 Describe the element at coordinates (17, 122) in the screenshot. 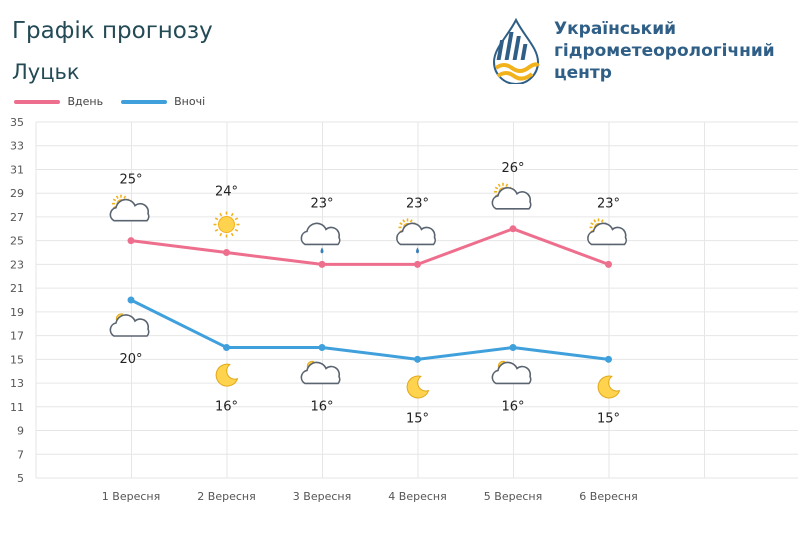

I see `y-tick-label: 35` at that location.